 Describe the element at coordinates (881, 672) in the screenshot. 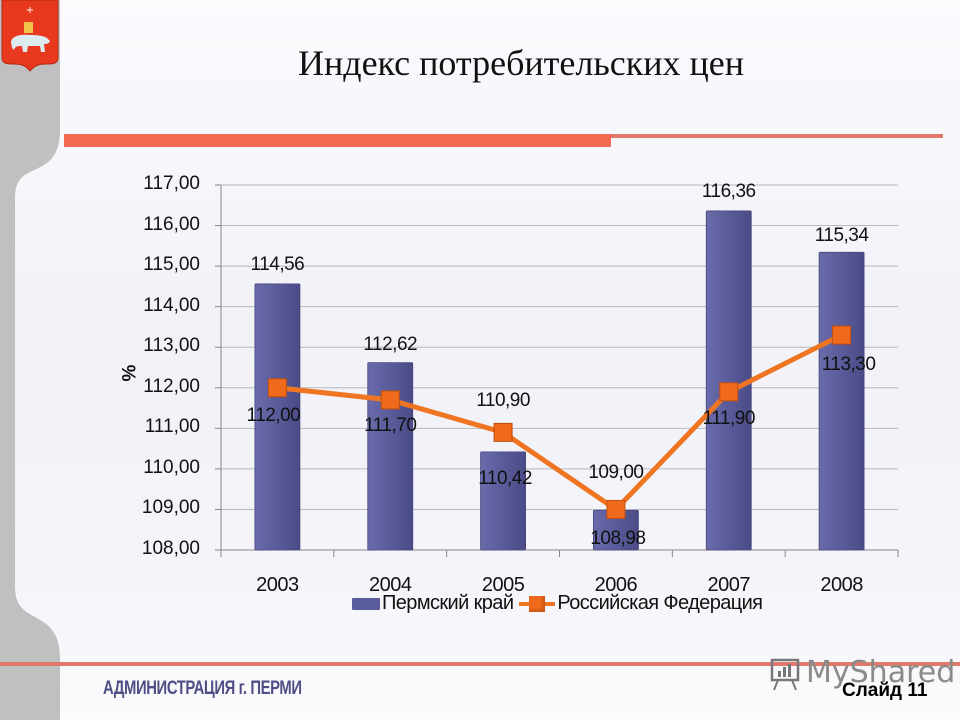

I see `watermark-text: MyShared` at that location.